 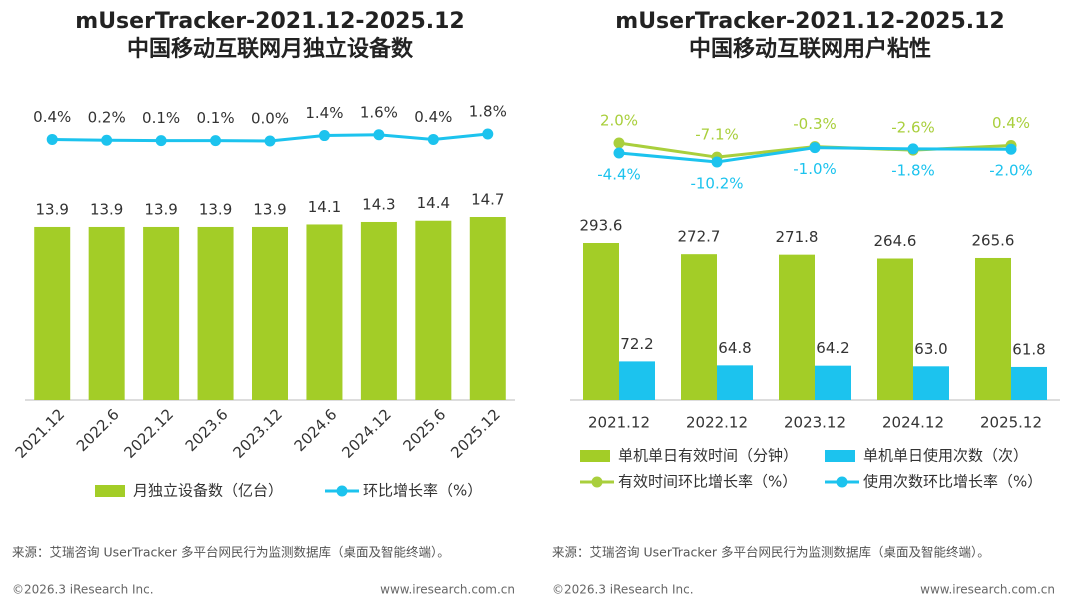 I want to click on data-label: 271.8, so click(x=797, y=237).